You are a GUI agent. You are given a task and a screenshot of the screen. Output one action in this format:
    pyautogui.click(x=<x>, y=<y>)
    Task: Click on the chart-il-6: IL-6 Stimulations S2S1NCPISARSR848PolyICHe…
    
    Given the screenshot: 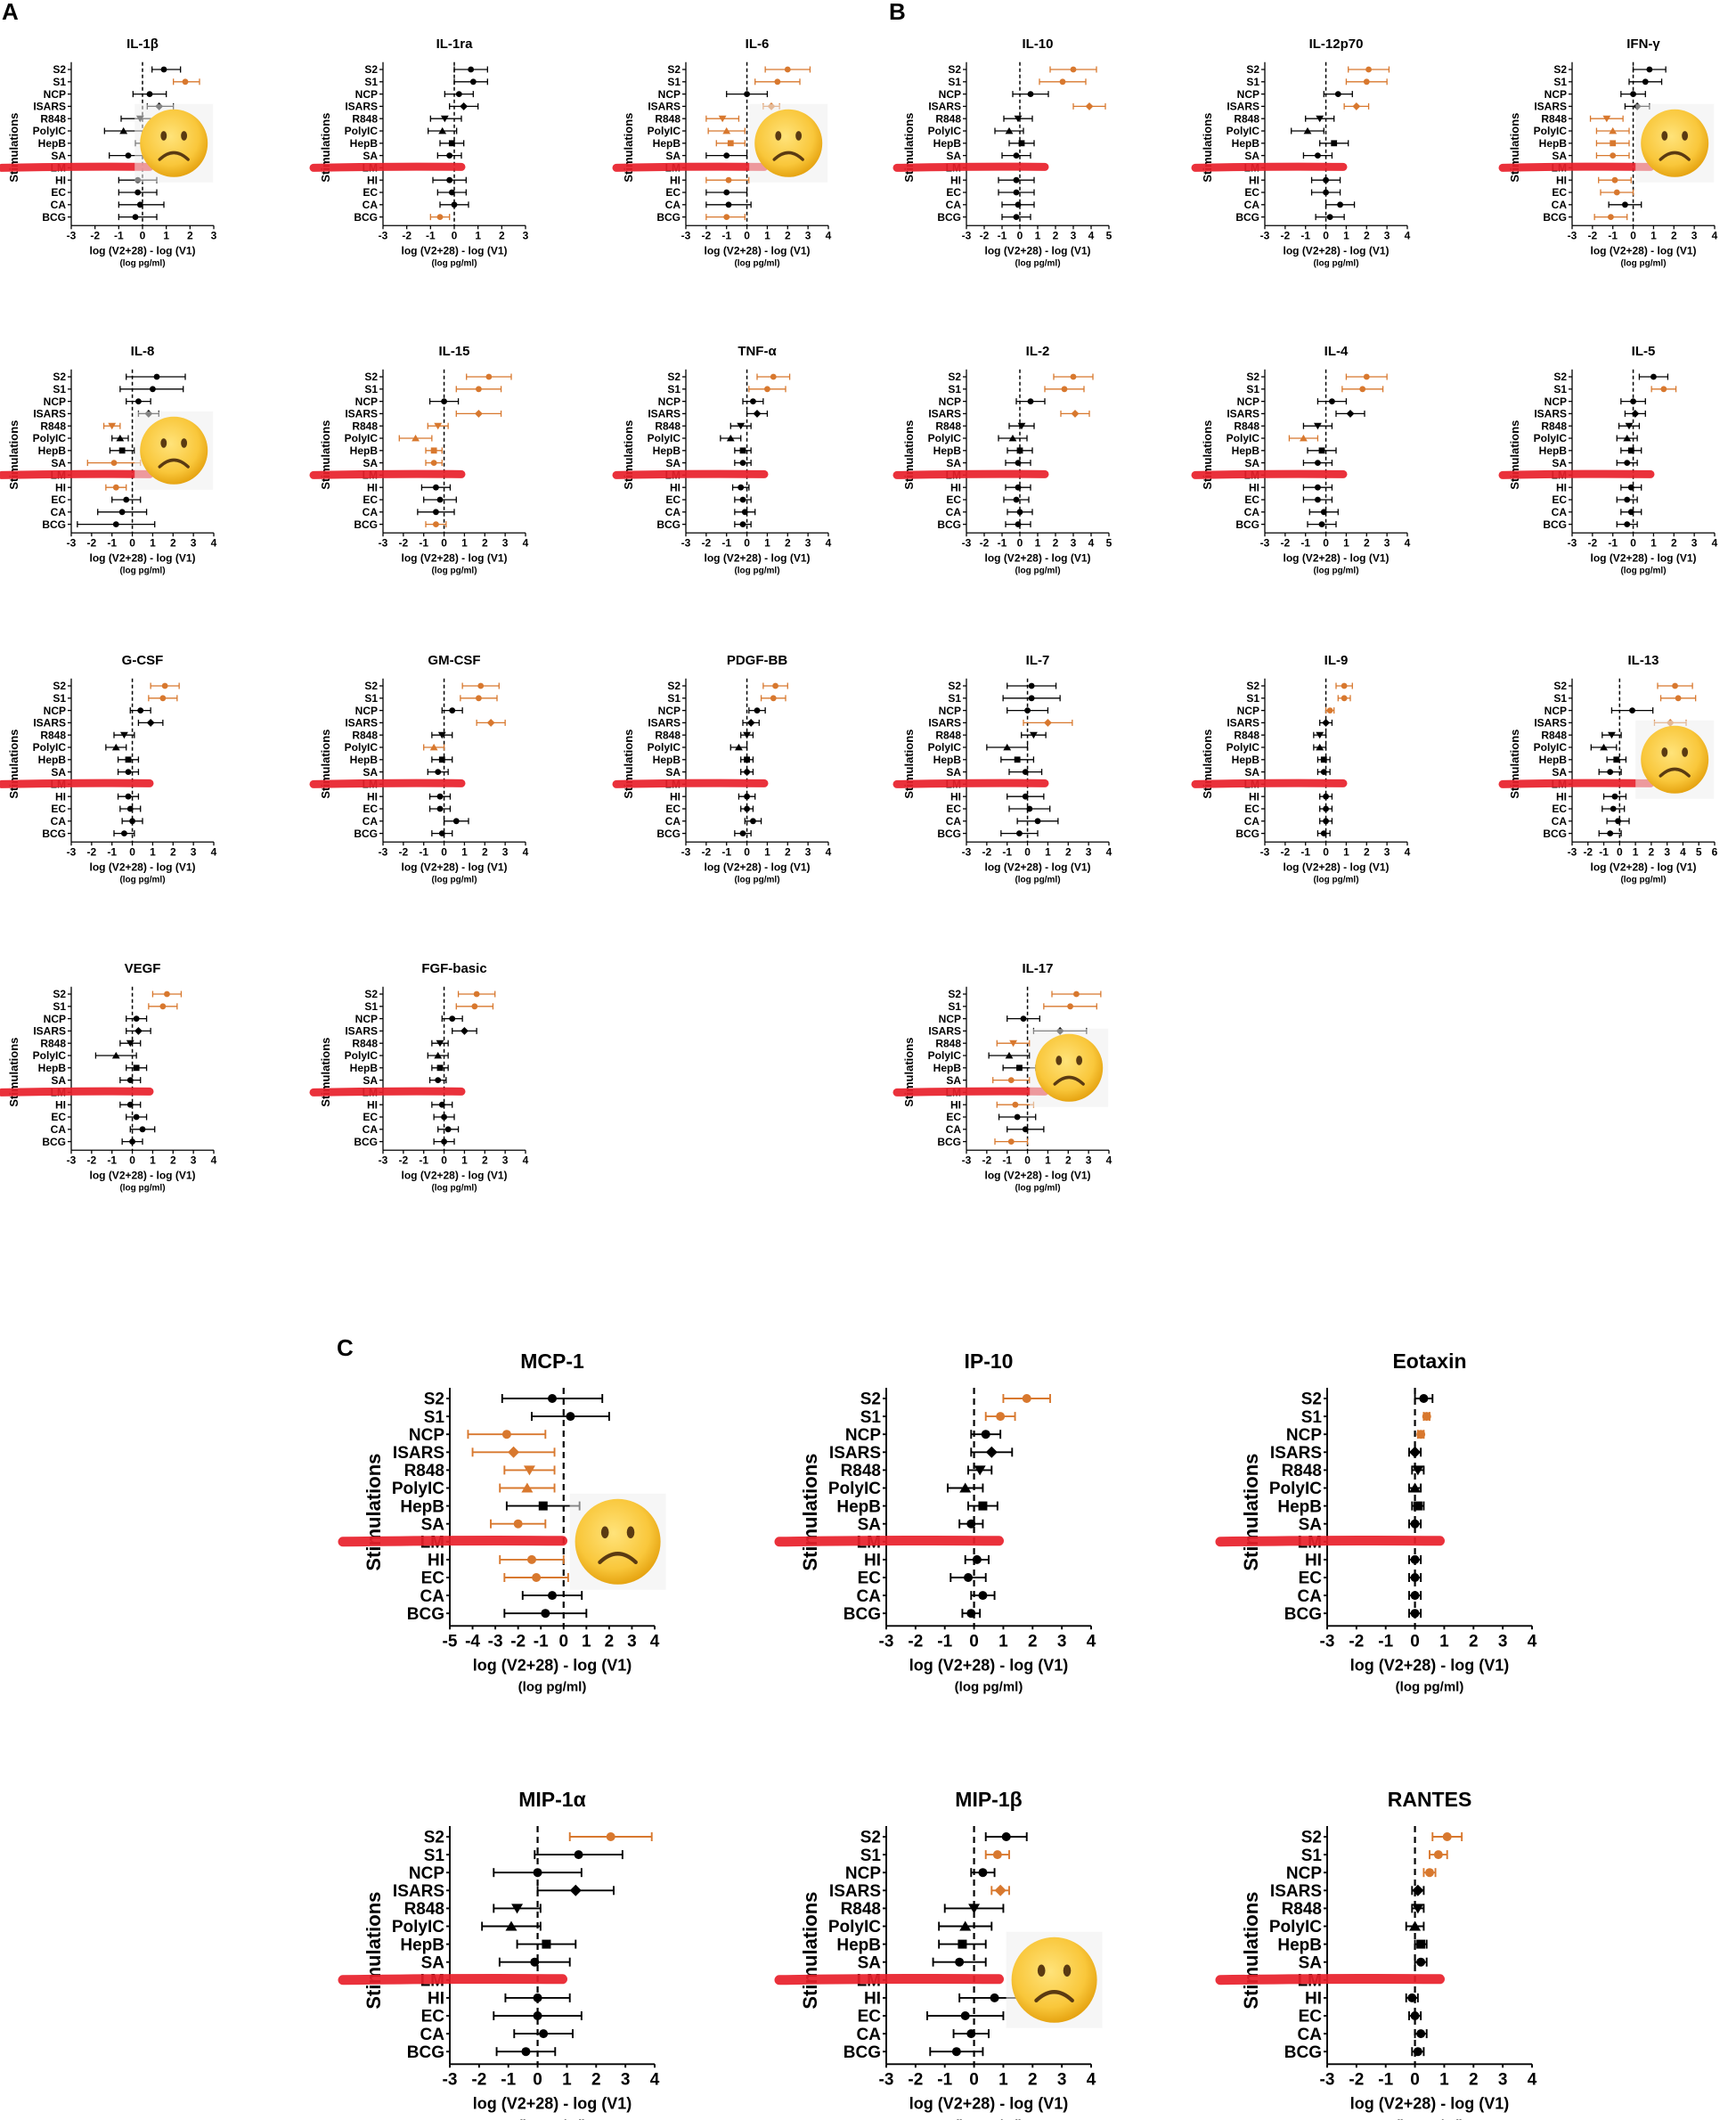 What is the action you would take?
    pyautogui.click(x=722, y=153)
    